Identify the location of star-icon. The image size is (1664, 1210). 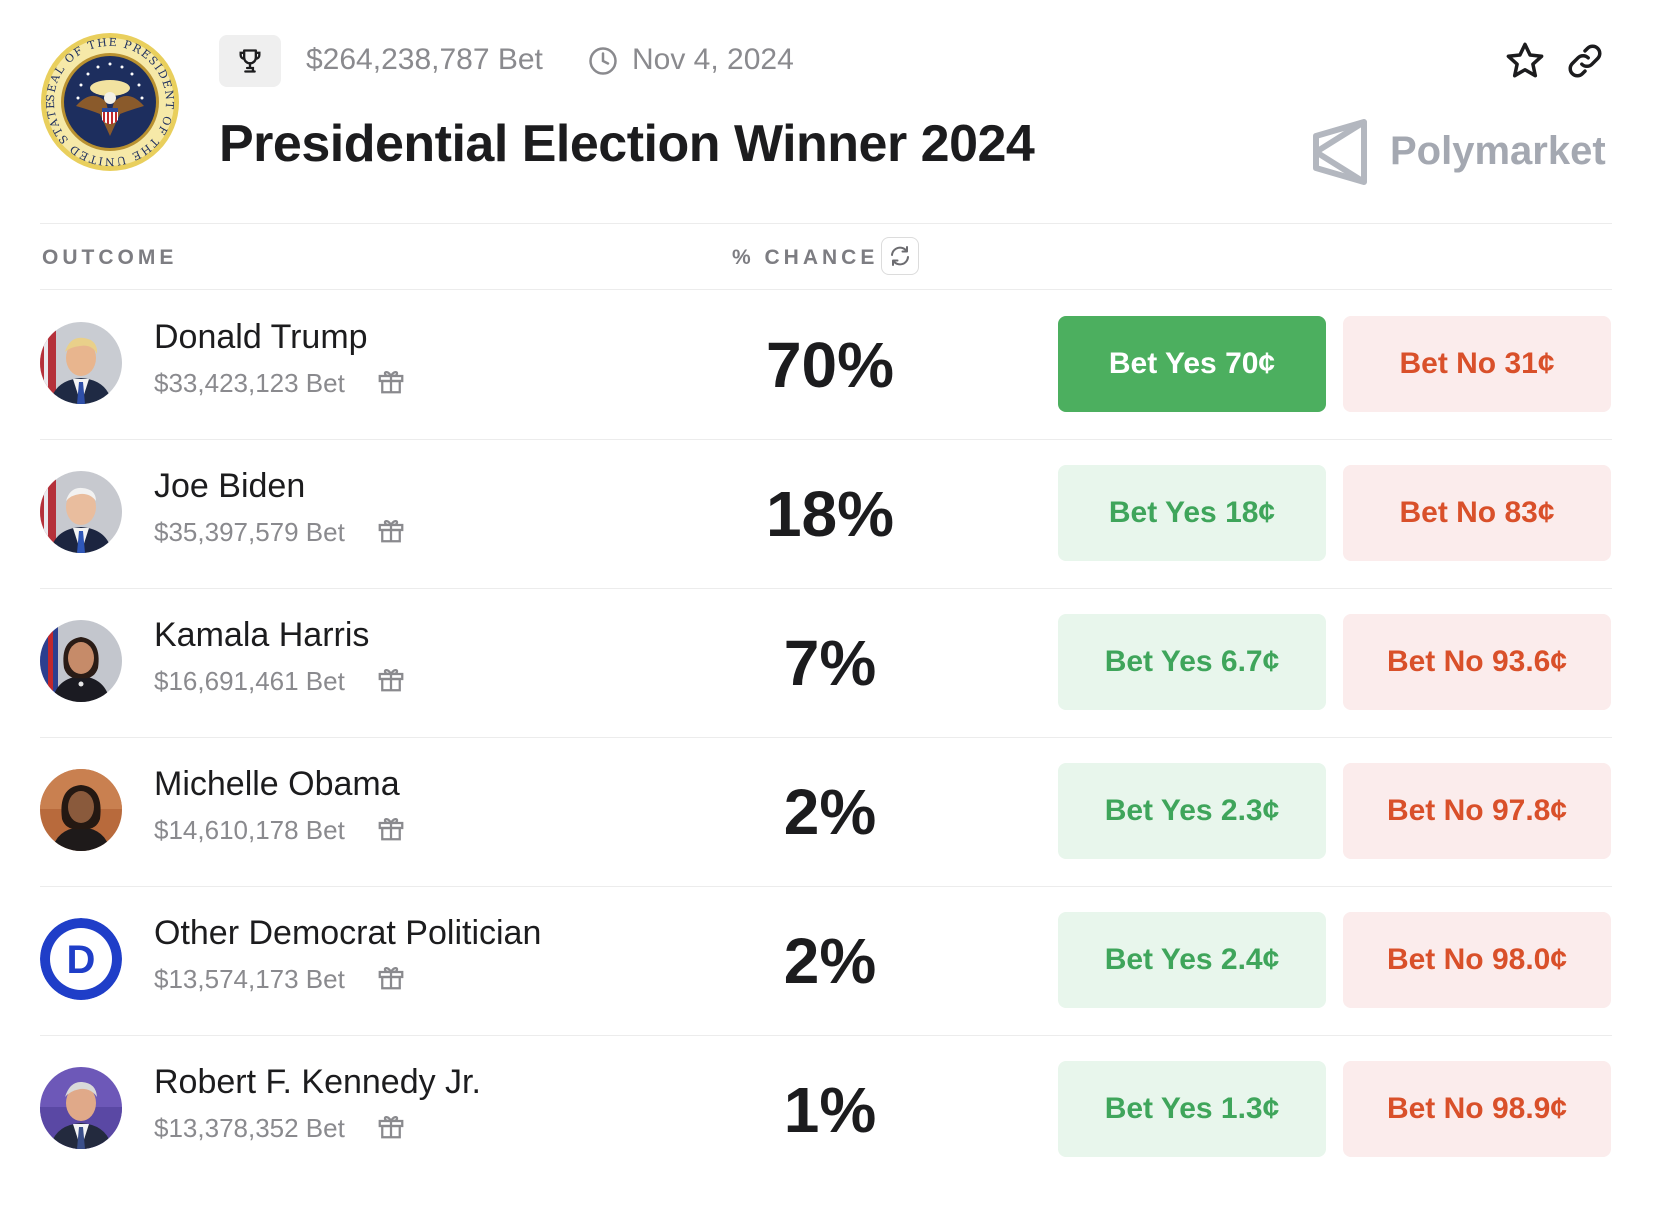
(1525, 61).